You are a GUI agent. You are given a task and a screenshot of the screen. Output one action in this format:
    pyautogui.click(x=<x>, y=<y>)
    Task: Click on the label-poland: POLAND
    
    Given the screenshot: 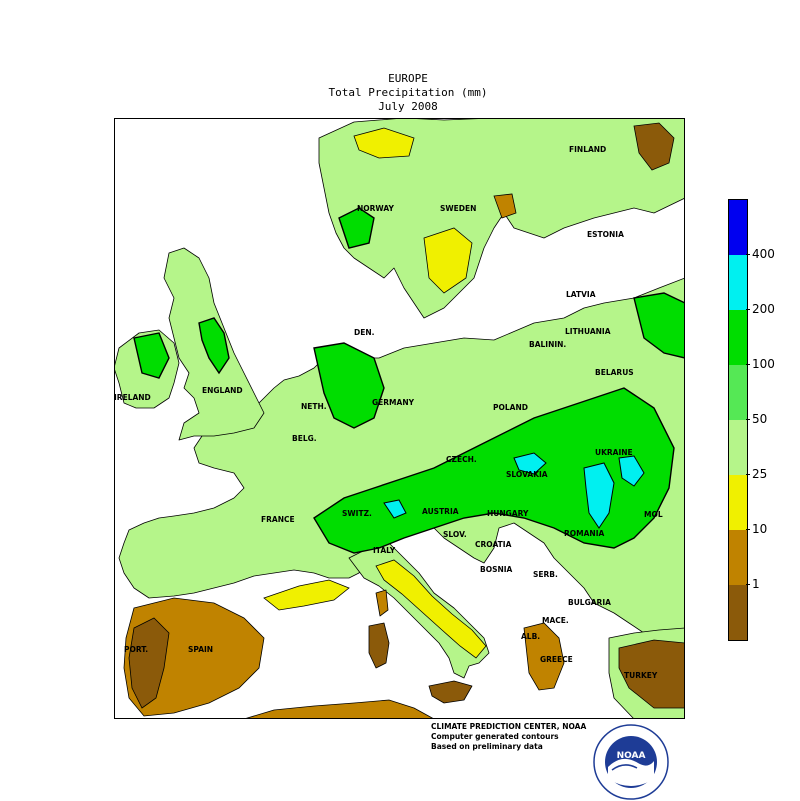 What is the action you would take?
    pyautogui.click(x=510, y=407)
    